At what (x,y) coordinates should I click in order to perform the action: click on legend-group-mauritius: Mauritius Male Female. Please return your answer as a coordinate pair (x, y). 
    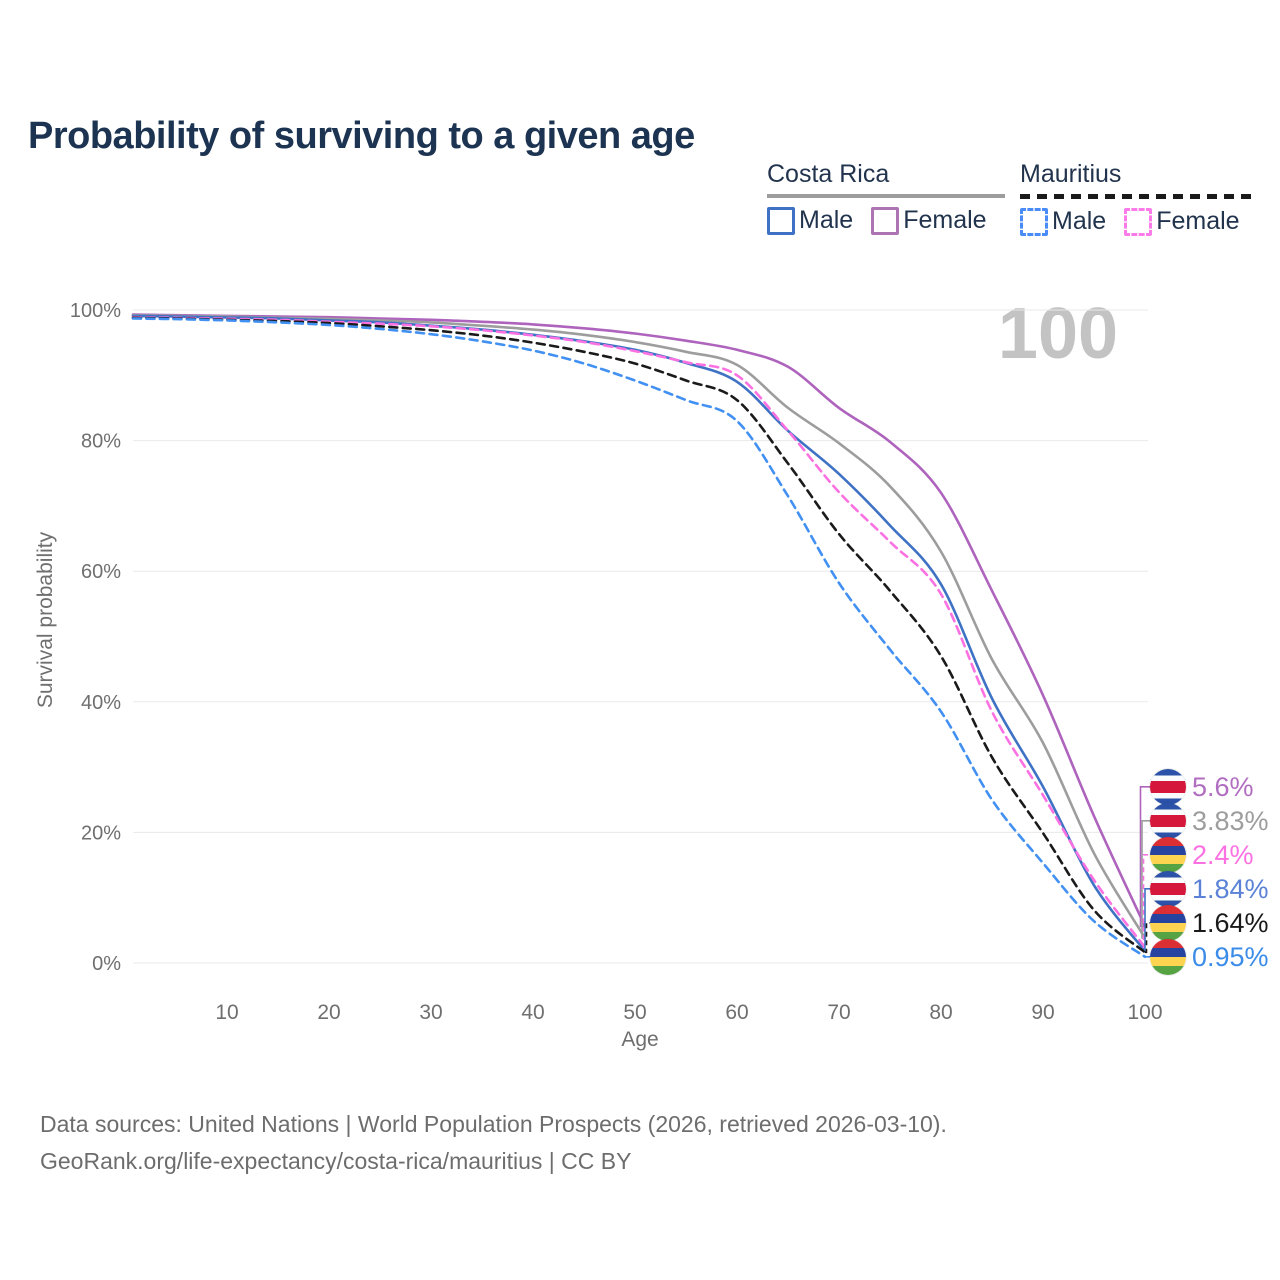
    Looking at the image, I should click on (1139, 198).